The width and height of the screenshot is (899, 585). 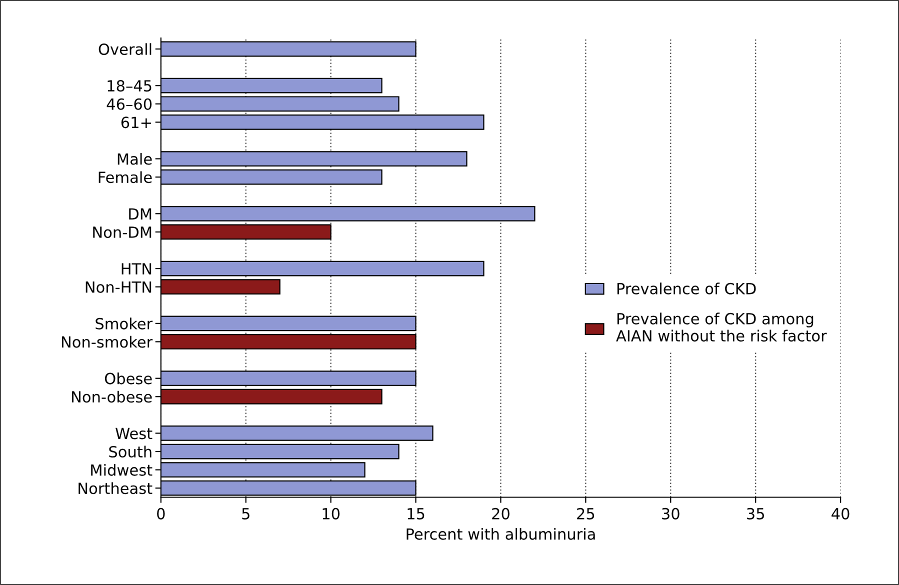 What do you see at coordinates (331, 514) in the screenshot?
I see `x-tick-label: 10` at bounding box center [331, 514].